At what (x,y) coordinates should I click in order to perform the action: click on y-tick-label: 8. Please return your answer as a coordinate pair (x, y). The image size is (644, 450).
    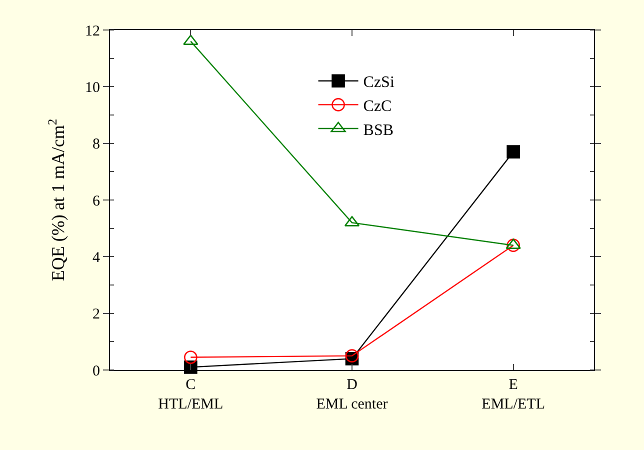
    Looking at the image, I should click on (96, 144).